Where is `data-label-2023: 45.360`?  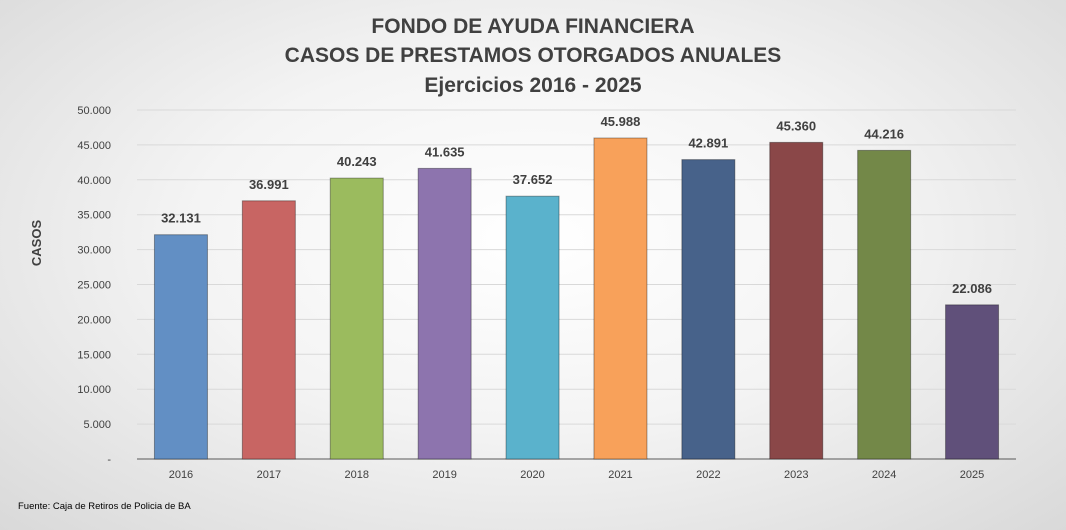 data-label-2023: 45.360 is located at coordinates (796, 125).